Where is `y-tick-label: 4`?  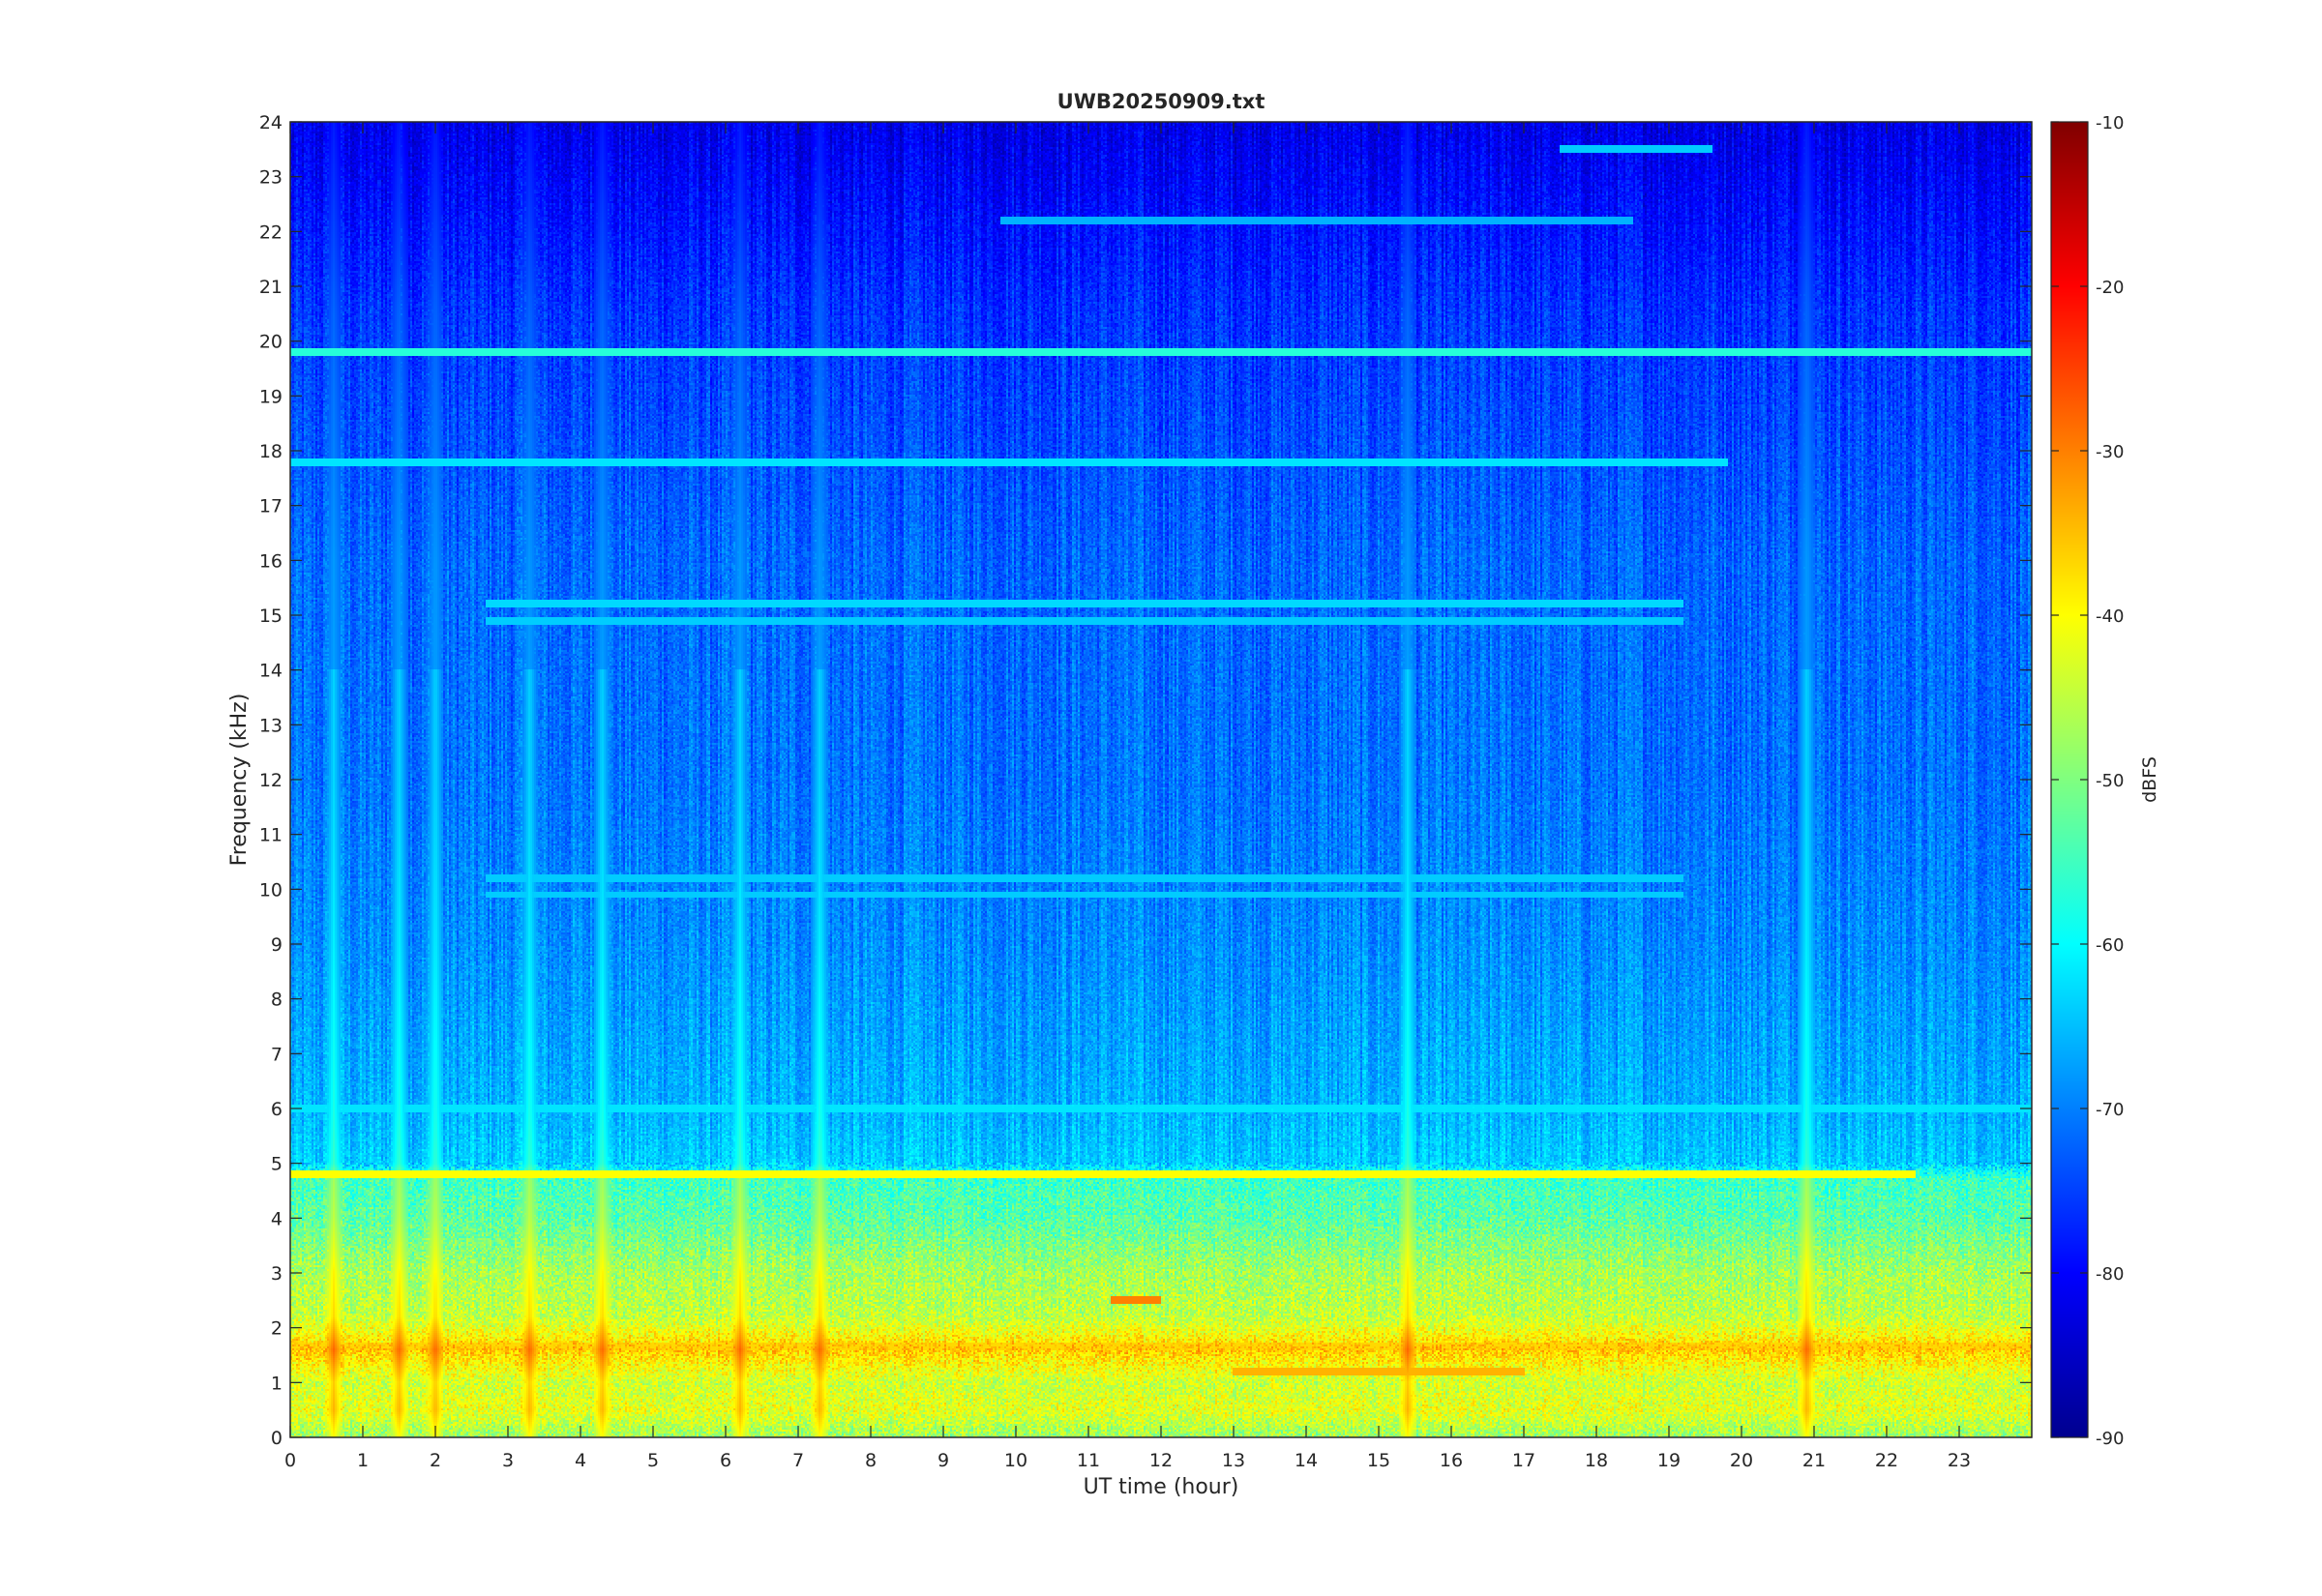 y-tick-label: 4 is located at coordinates (277, 1218).